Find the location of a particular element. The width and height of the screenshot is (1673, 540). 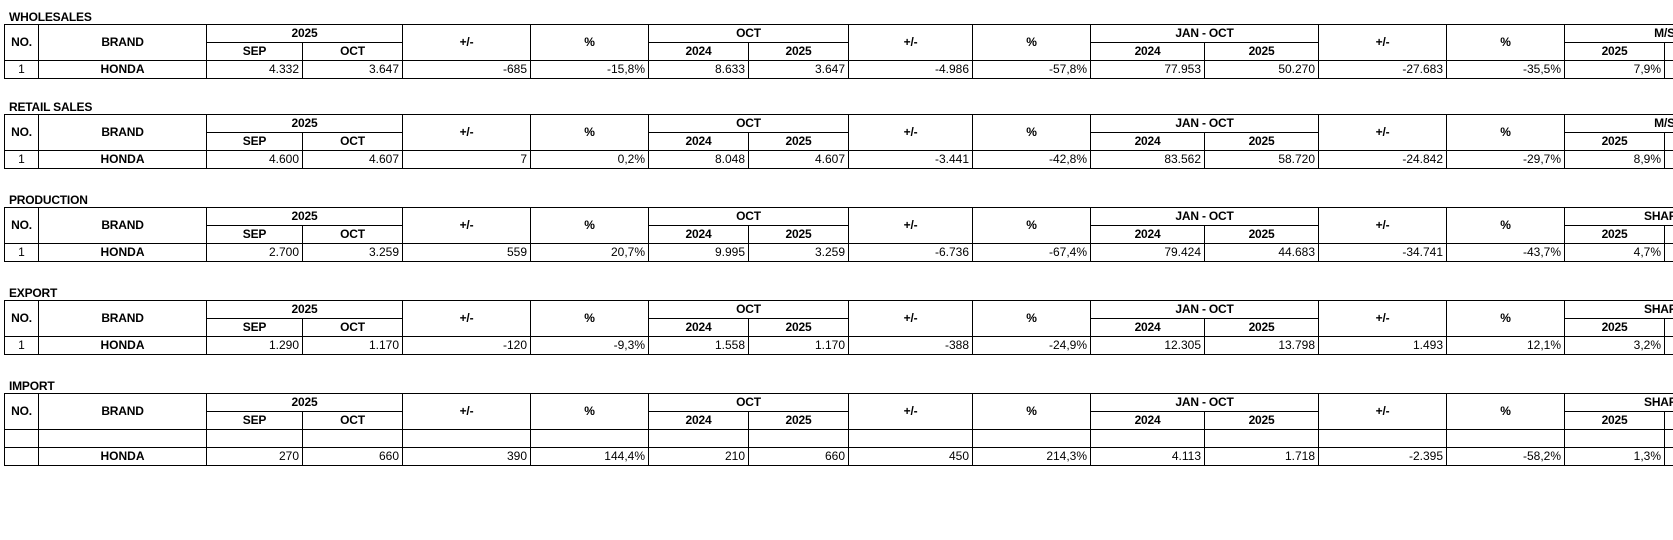

column-header-jan-2024: 2024 is located at coordinates (1148, 327).